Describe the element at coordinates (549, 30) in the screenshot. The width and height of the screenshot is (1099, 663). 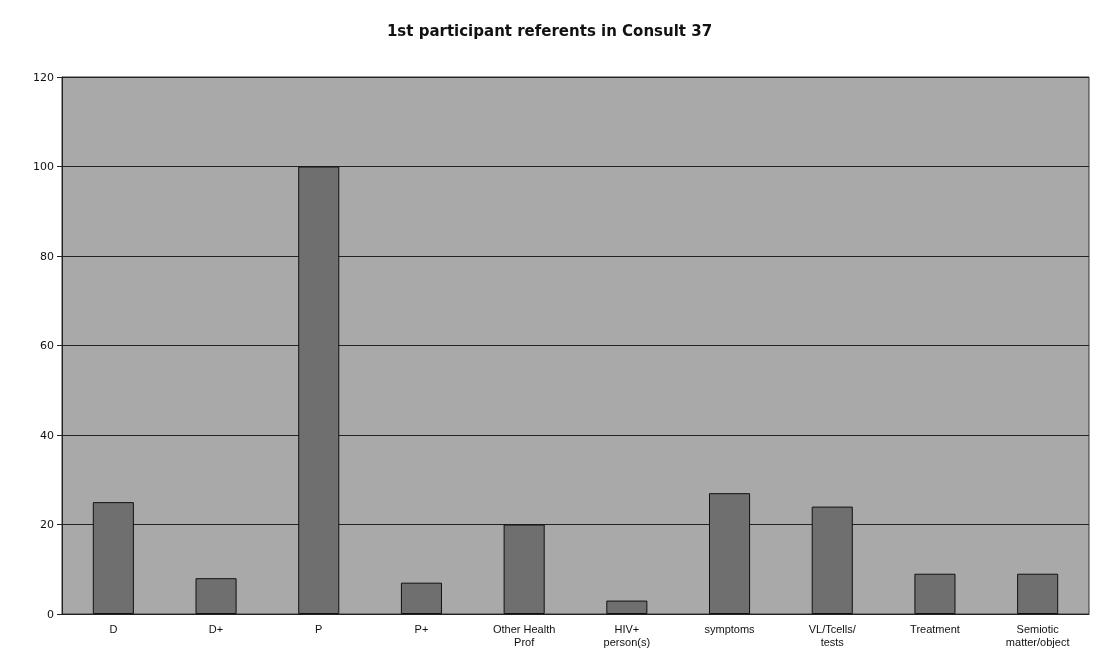
I see `chart-title: 1st participant referents in Consult 37` at that location.